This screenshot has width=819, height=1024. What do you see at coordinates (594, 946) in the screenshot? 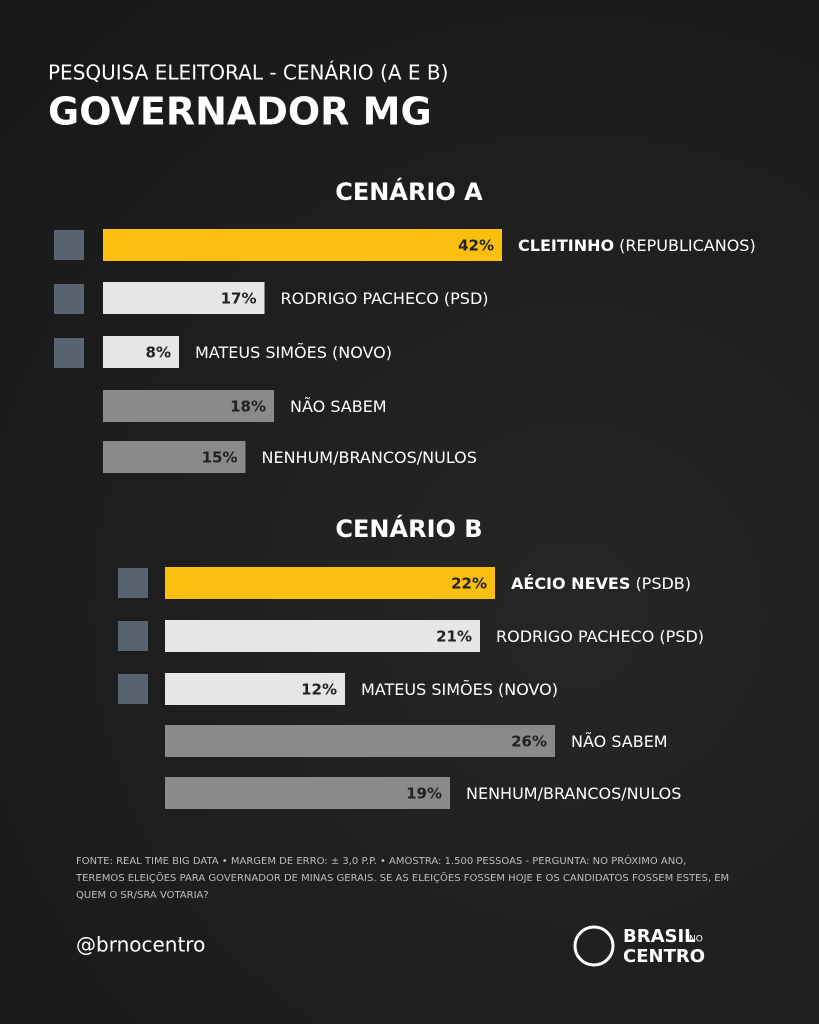
I see `logo-icon` at bounding box center [594, 946].